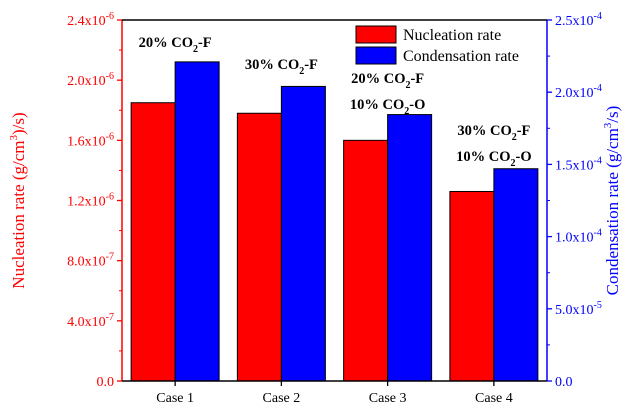 This screenshot has height=407, width=632. Describe the element at coordinates (90, 201) in the screenshot. I see `left-tick-label: 1.2x10⁻⁶` at that location.